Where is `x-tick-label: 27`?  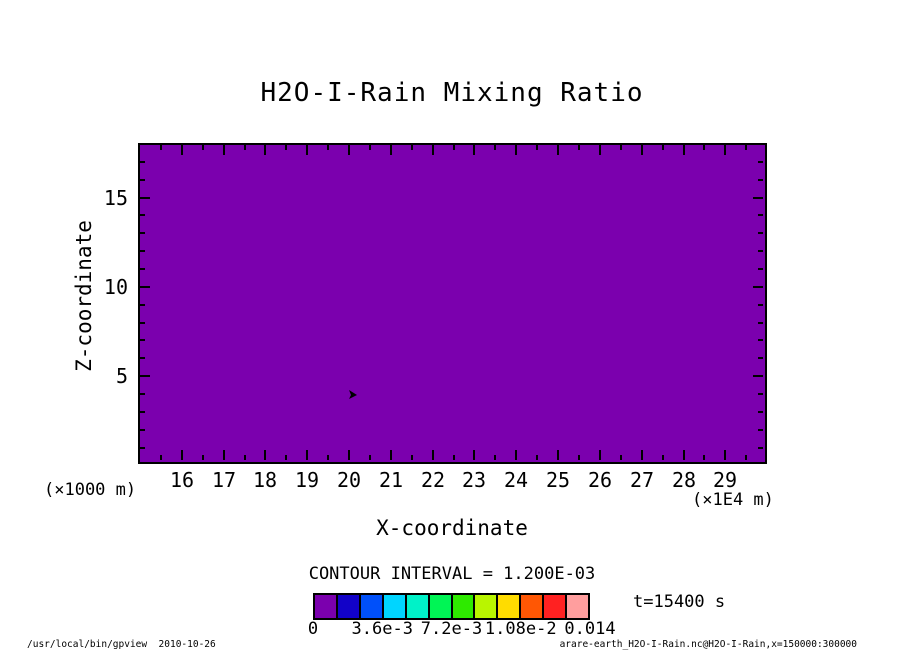 x-tick-label: 27 is located at coordinates (642, 480).